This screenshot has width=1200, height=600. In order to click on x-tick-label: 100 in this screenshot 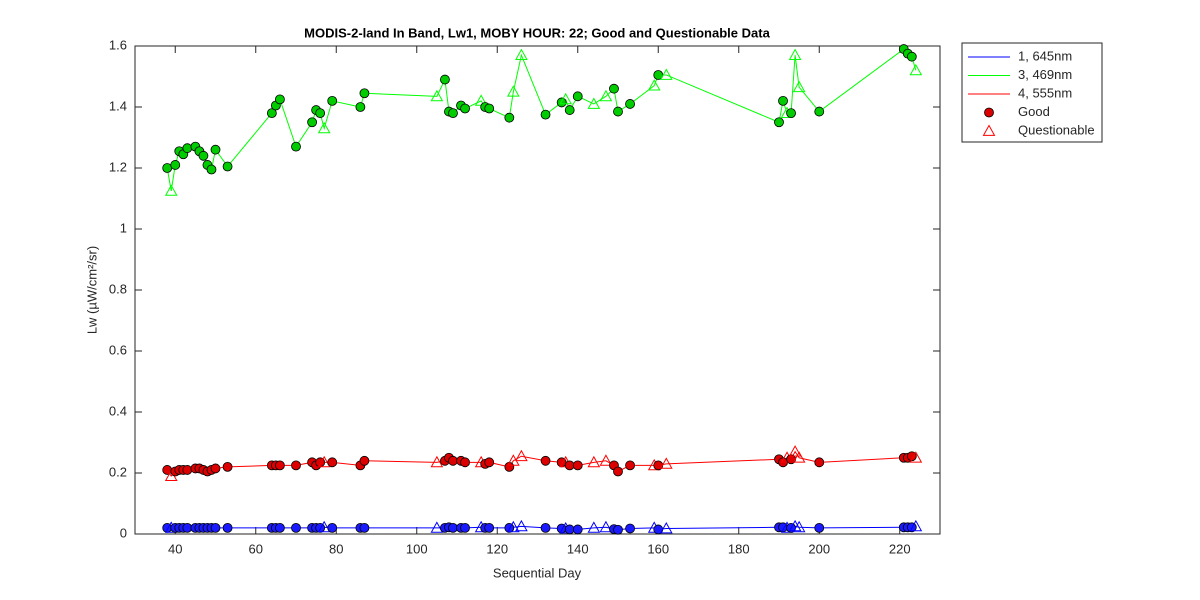, I will do `click(417, 548)`.